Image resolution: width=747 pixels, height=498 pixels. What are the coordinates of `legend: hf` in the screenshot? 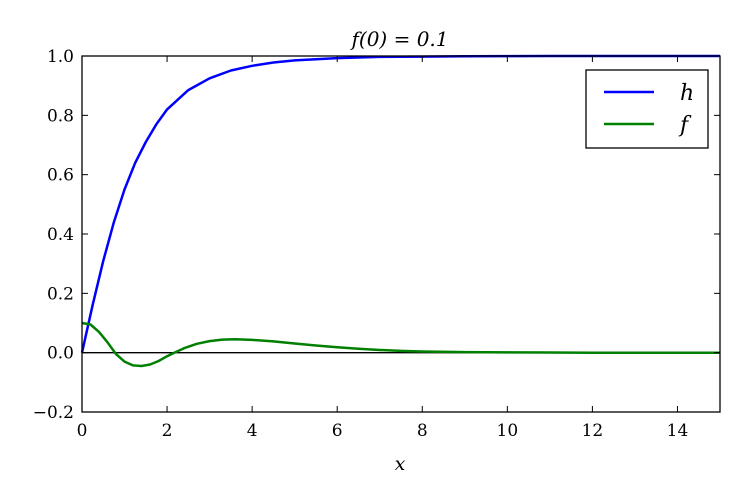 It's located at (647, 109).